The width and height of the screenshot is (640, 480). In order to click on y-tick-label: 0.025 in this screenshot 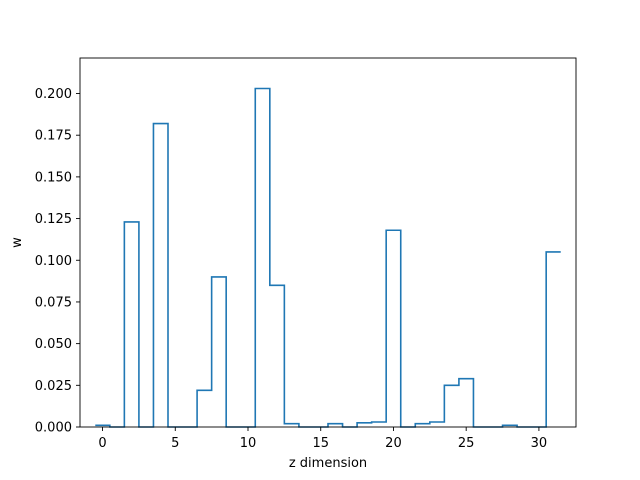, I will do `click(53, 386)`.